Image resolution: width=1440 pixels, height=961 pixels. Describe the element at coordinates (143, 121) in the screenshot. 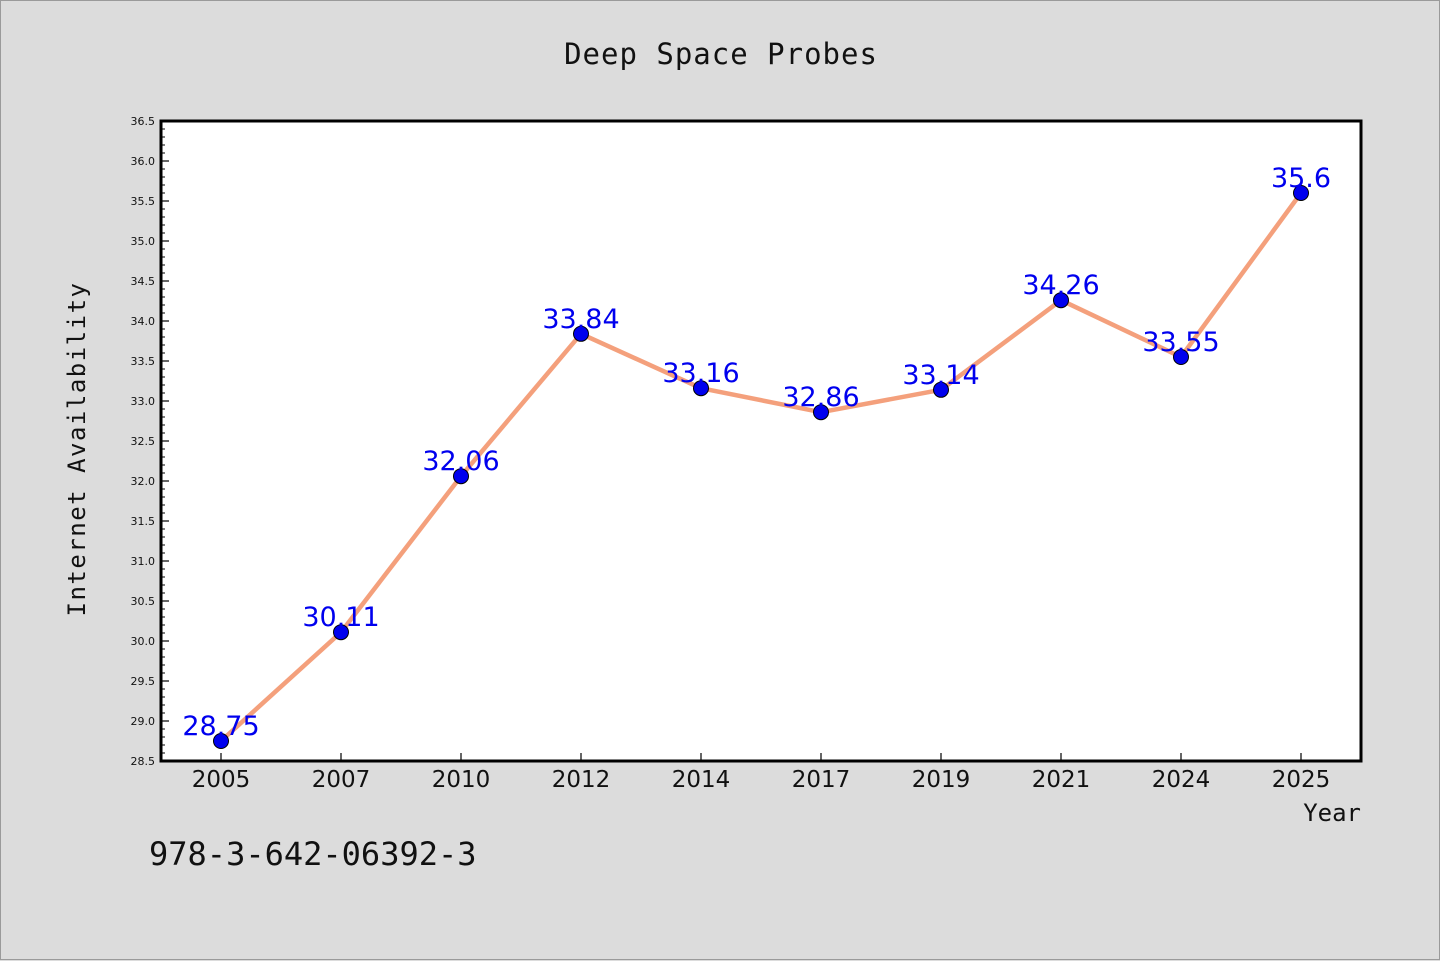

I see `y-tick-label: 36.5` at that location.